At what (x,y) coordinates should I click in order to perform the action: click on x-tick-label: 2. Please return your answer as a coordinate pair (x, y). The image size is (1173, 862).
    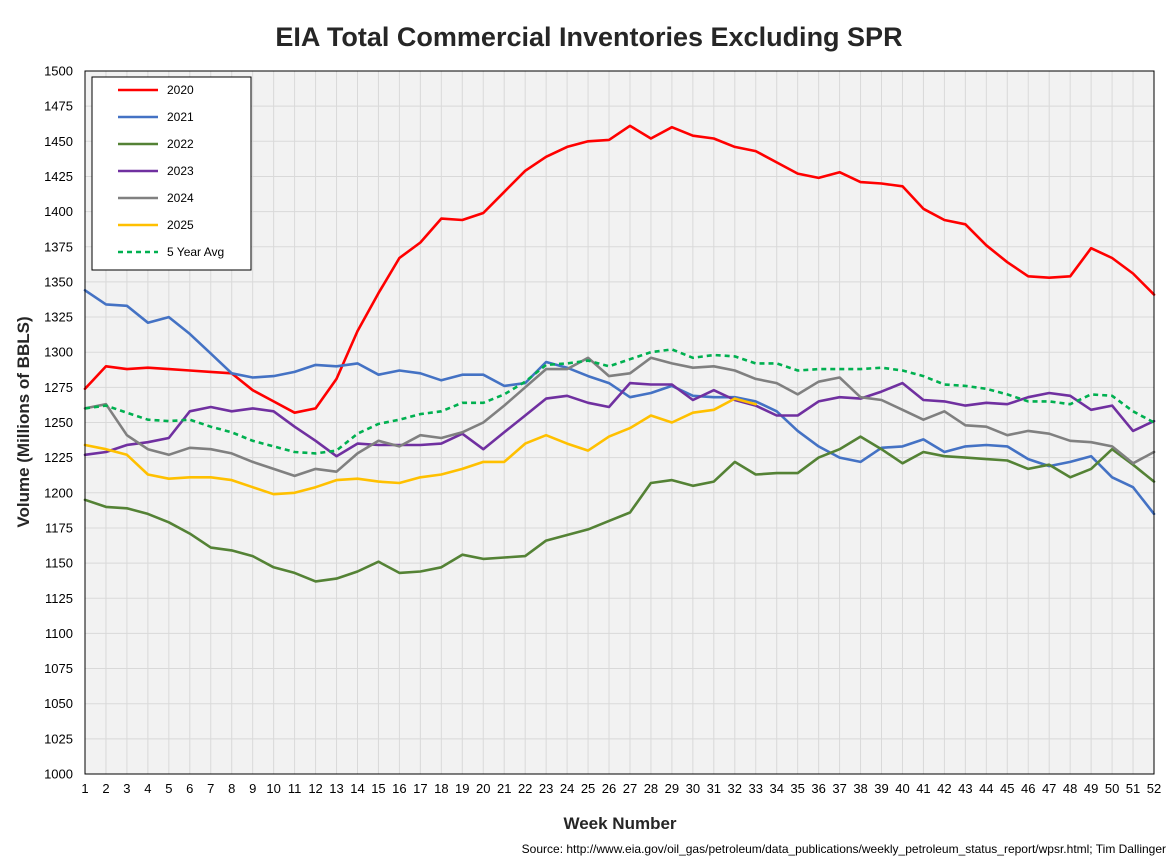
    Looking at the image, I should click on (105, 788).